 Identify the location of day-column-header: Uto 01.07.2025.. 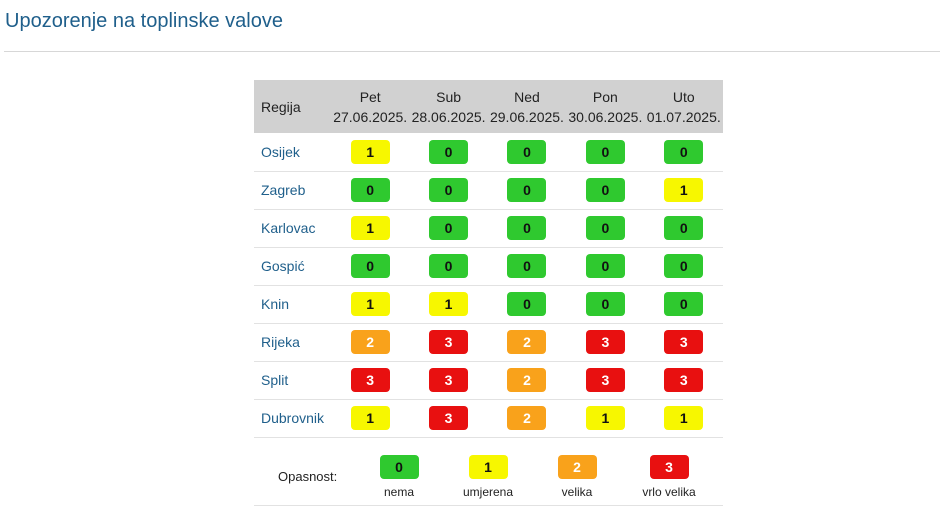
(684, 106).